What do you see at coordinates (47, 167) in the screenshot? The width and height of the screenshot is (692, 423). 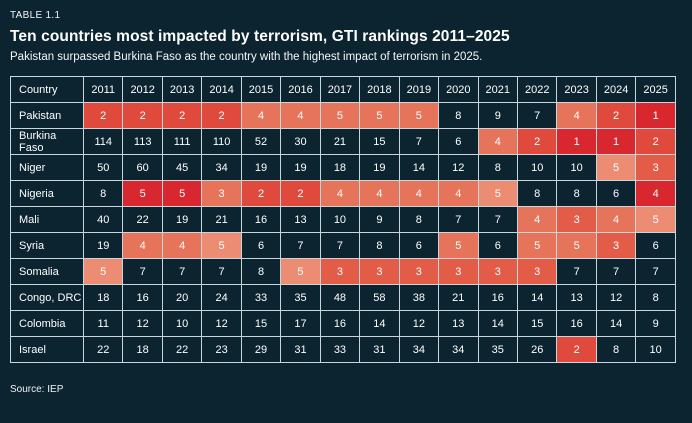 I see `country-label: Niger` at bounding box center [47, 167].